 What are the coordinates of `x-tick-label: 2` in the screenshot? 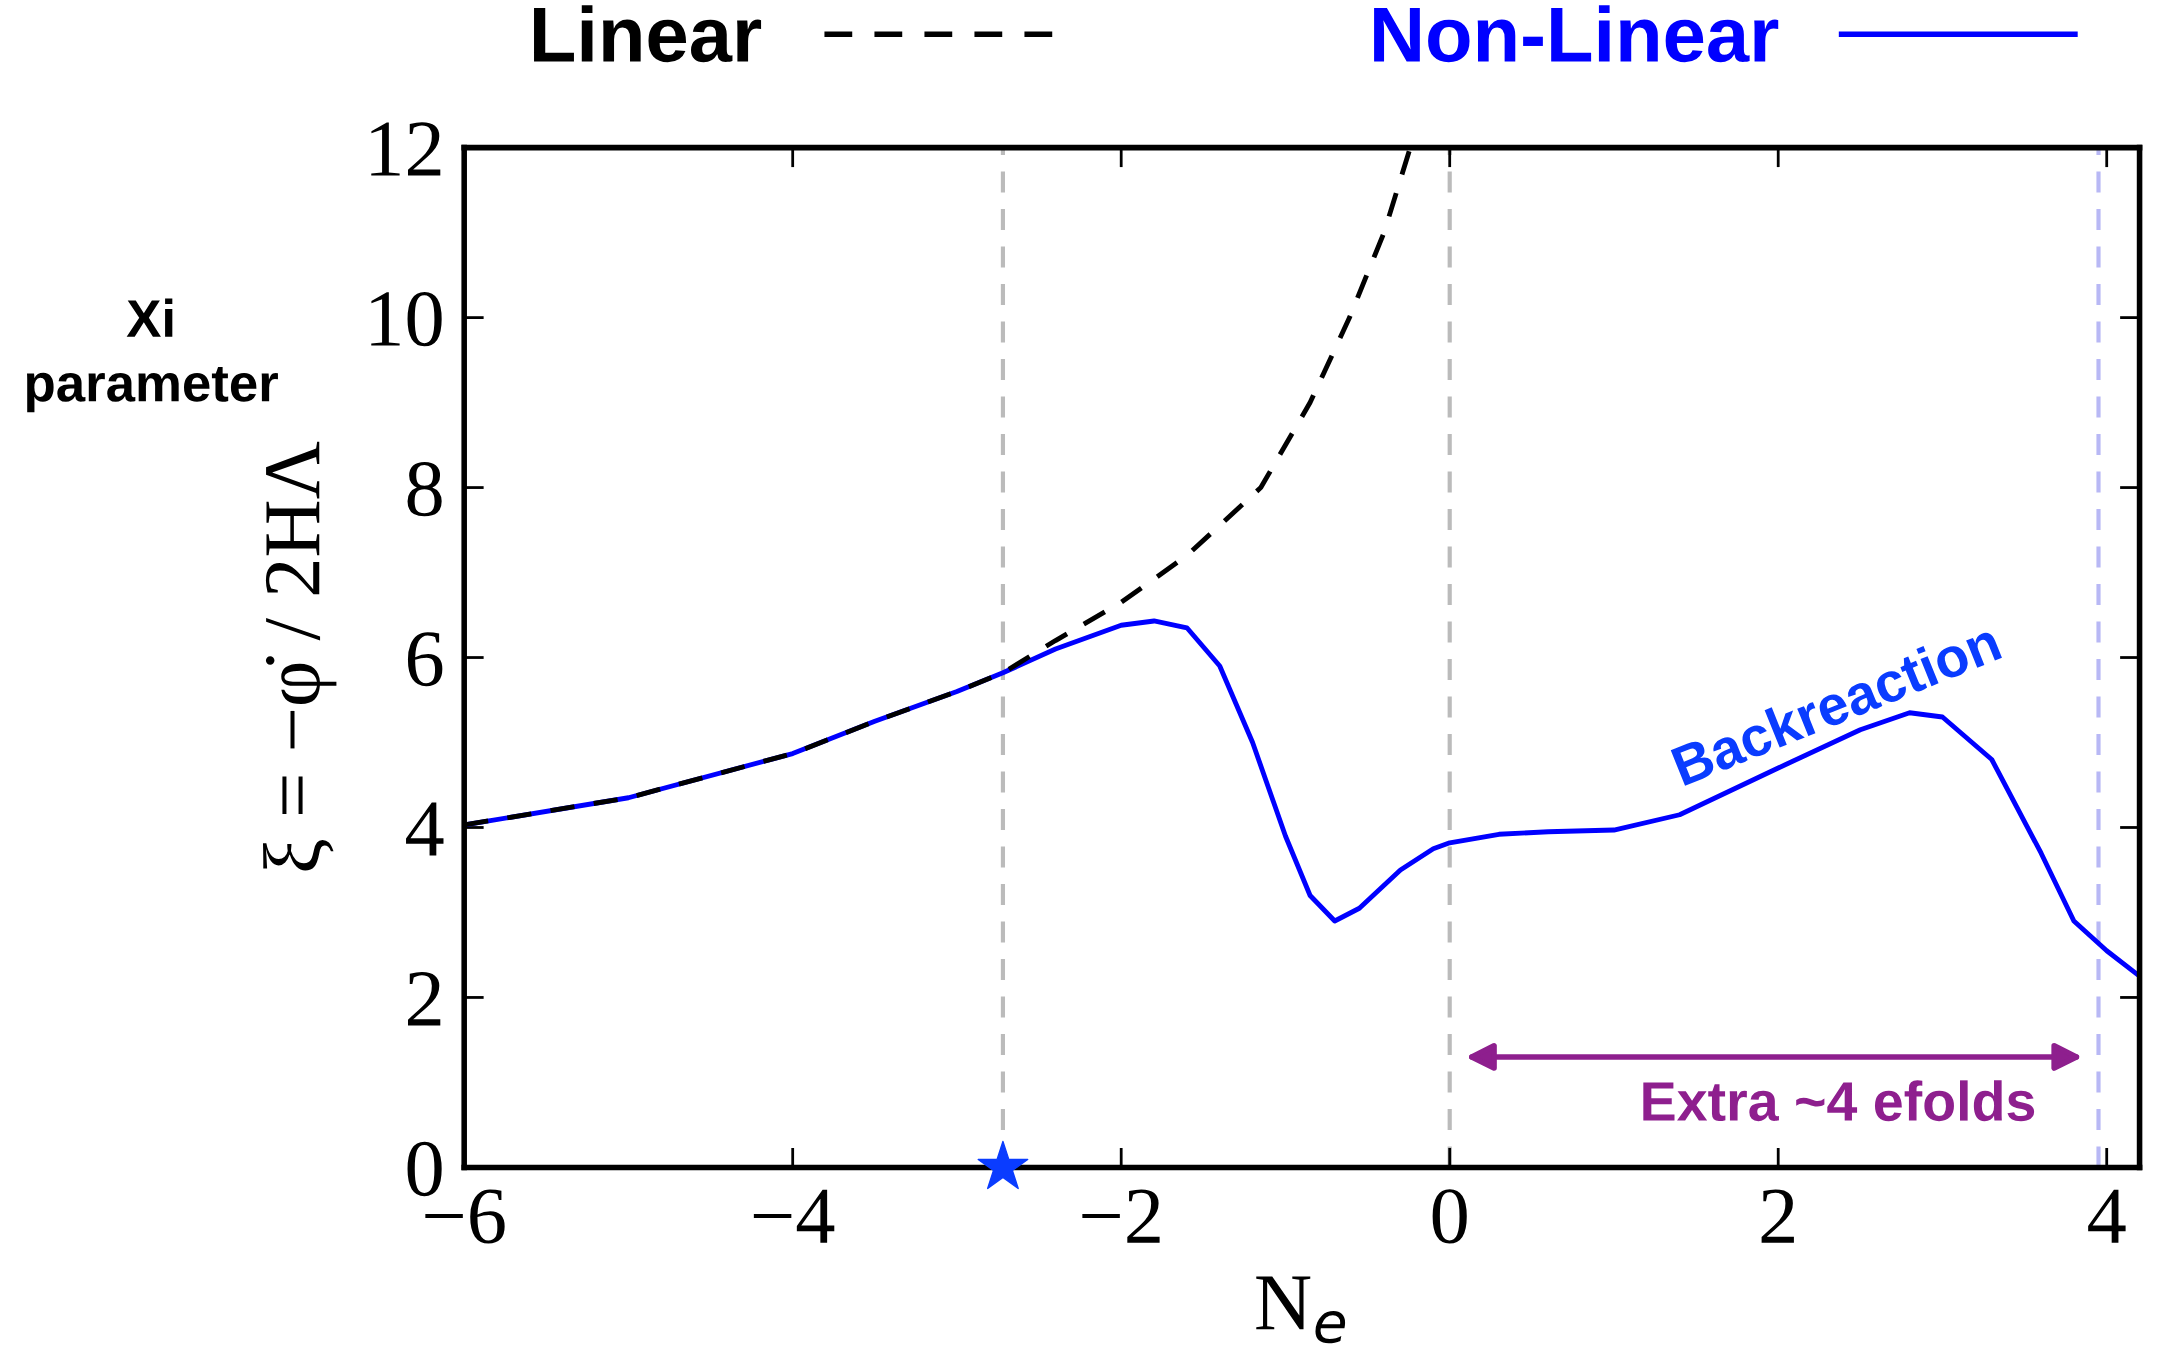 It's located at (1777, 1216).